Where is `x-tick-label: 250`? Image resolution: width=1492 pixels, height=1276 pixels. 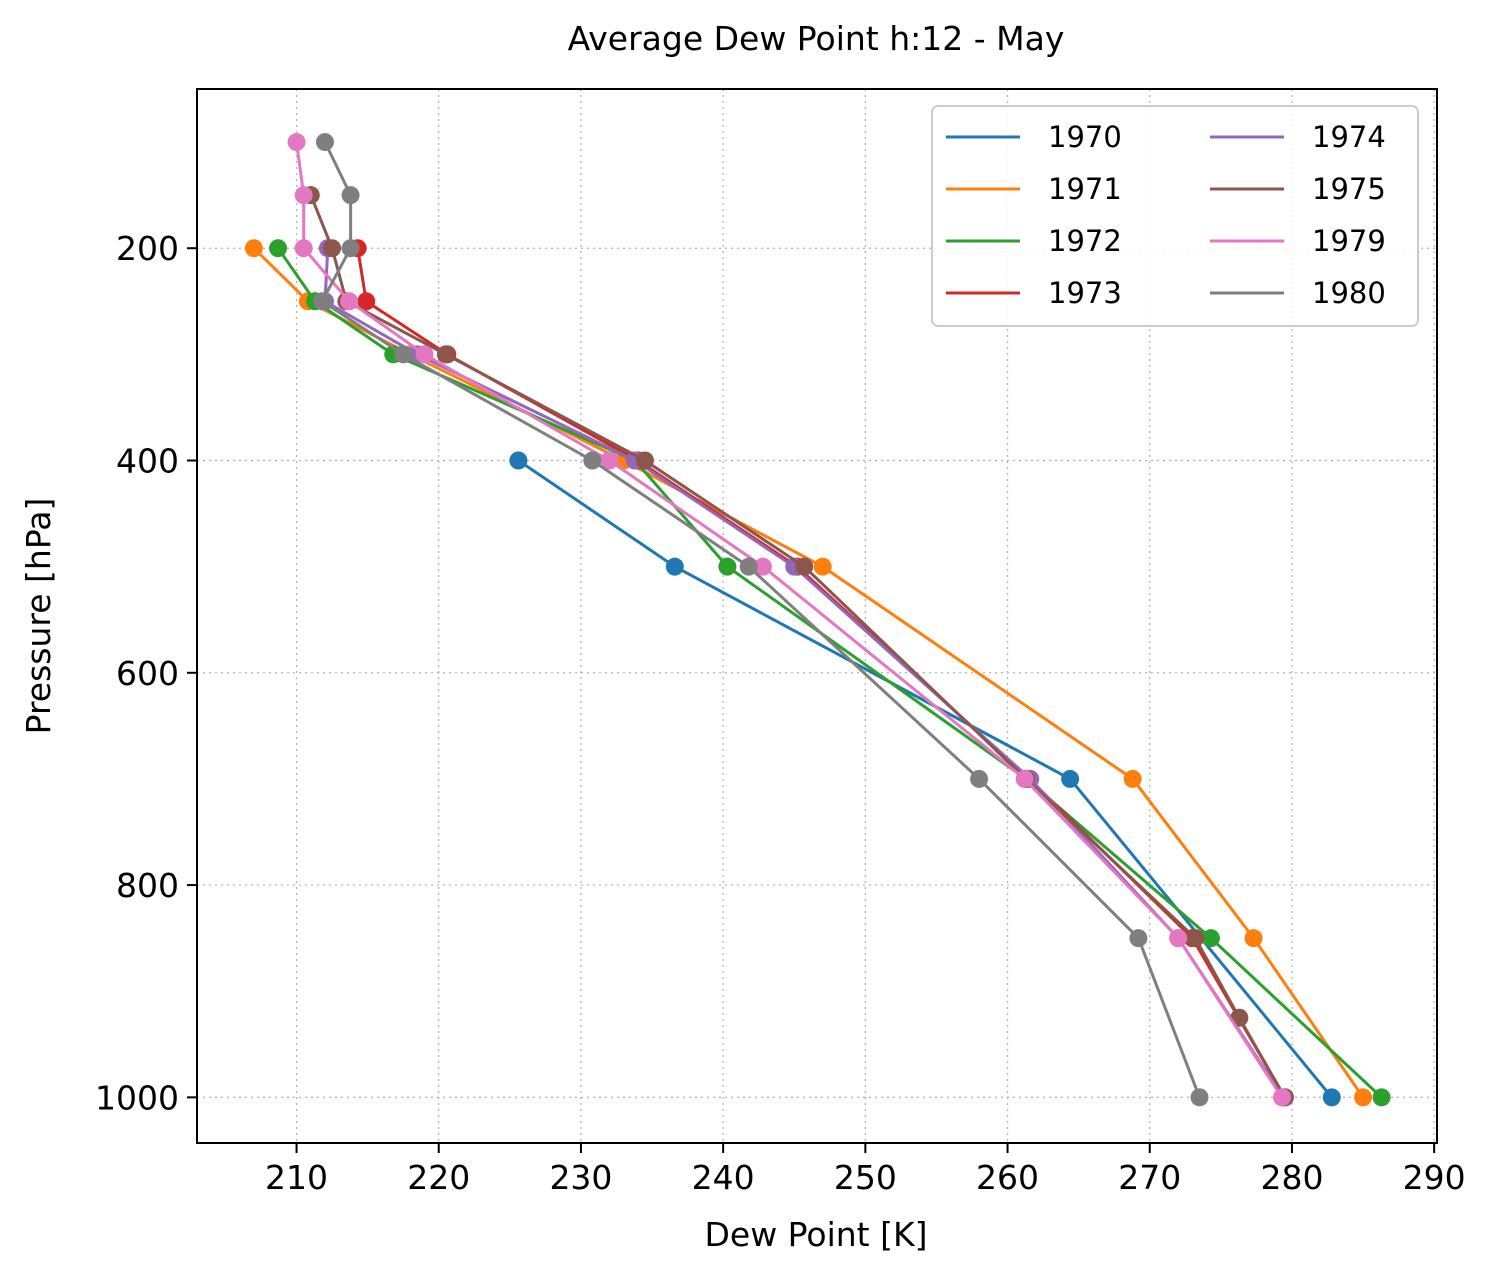
x-tick-label: 250 is located at coordinates (865, 1177).